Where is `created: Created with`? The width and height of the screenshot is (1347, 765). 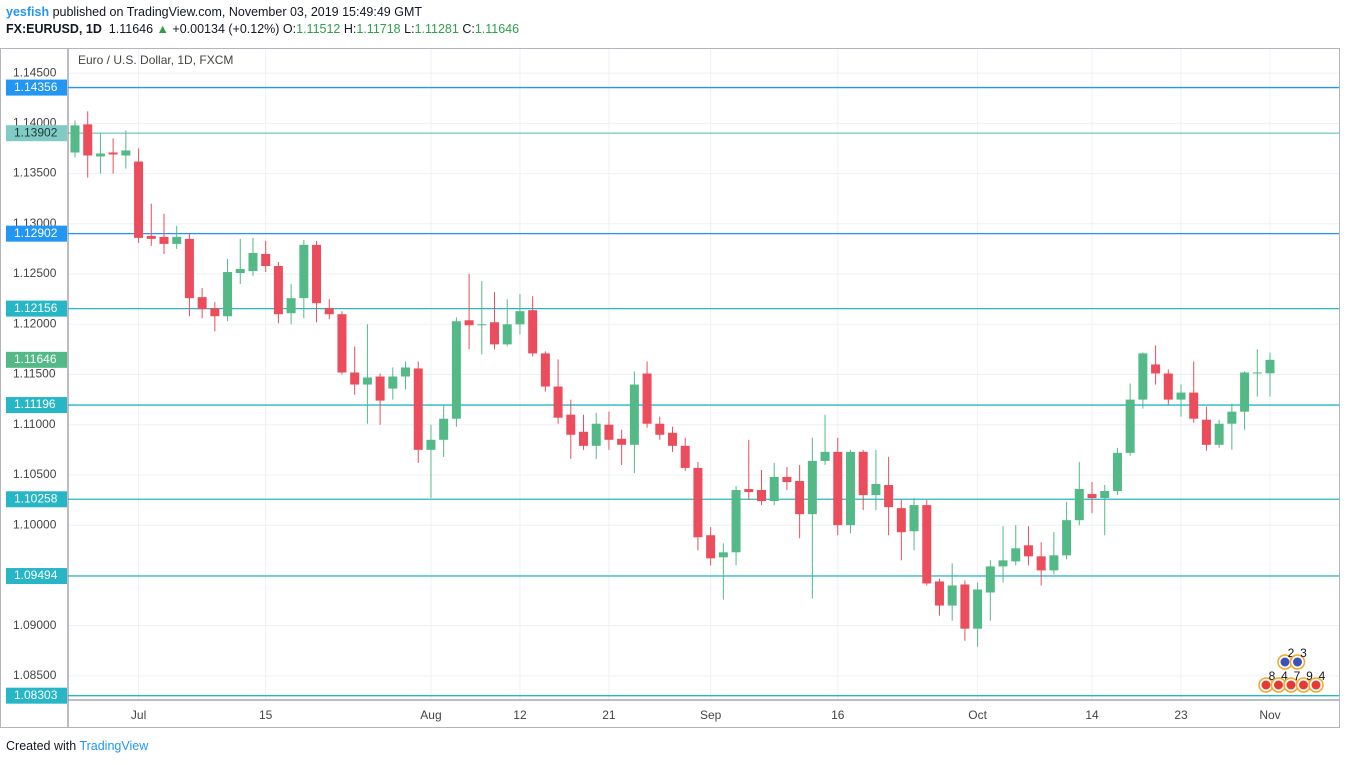
created: Created with is located at coordinates (41, 746).